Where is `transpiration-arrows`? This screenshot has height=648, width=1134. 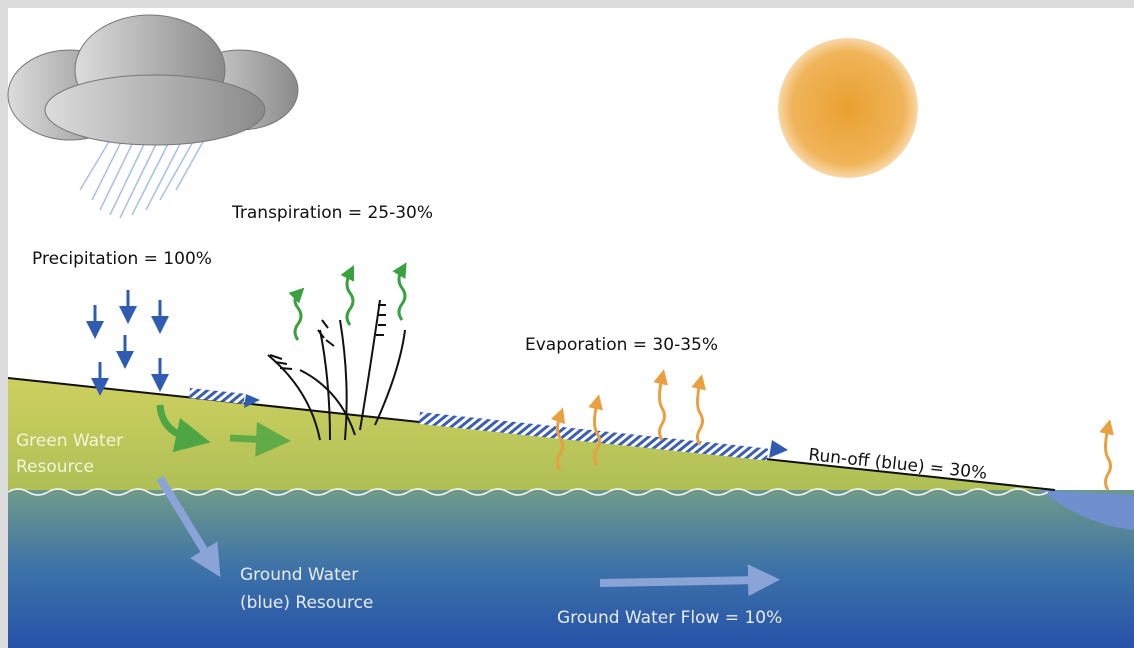 transpiration-arrows is located at coordinates (347, 301).